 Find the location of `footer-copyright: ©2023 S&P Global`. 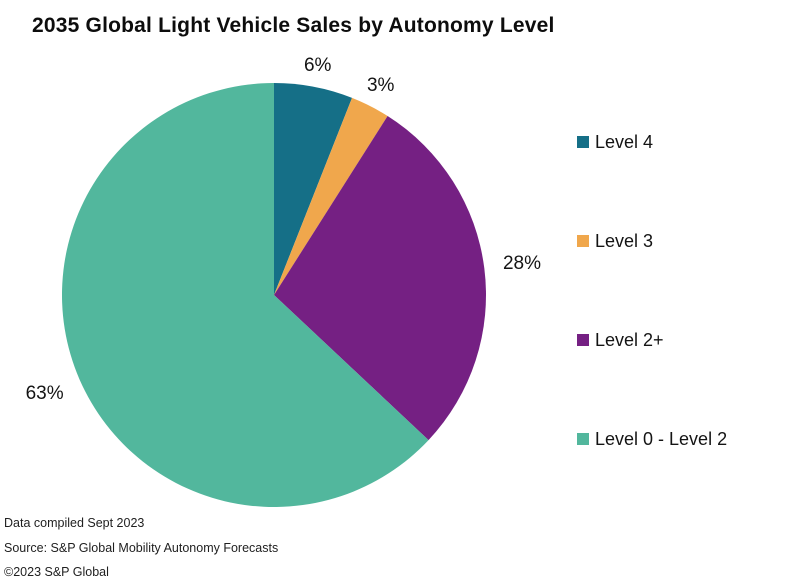

footer-copyright: ©2023 S&P Global is located at coordinates (56, 572).